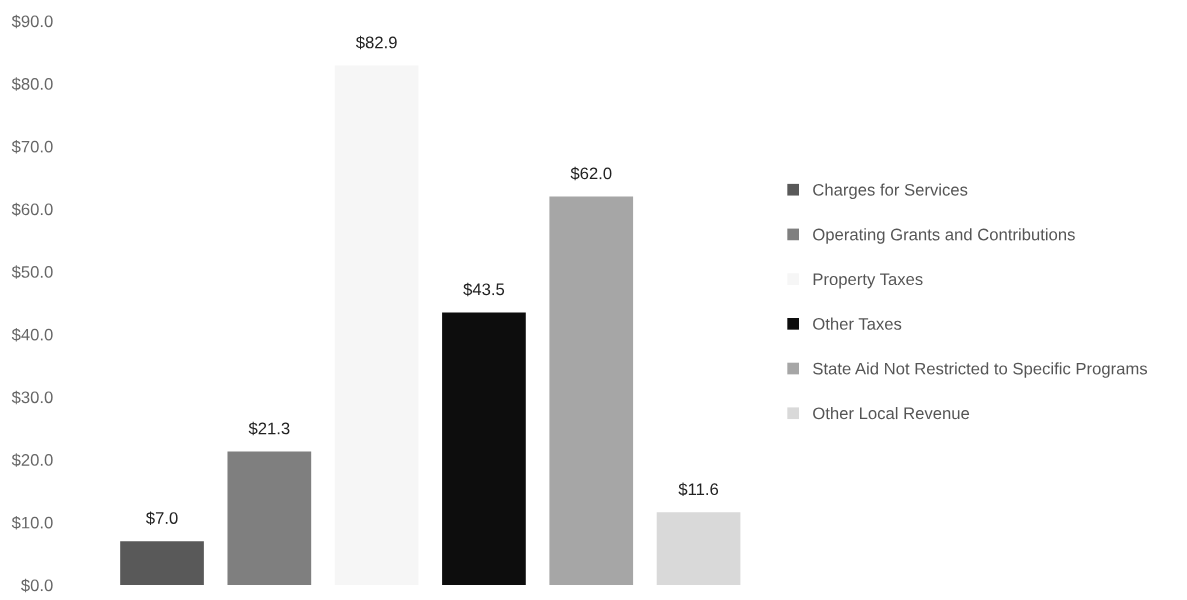 This screenshot has width=1187, height=600. I want to click on y-tick-label: $70.0, so click(32, 147).